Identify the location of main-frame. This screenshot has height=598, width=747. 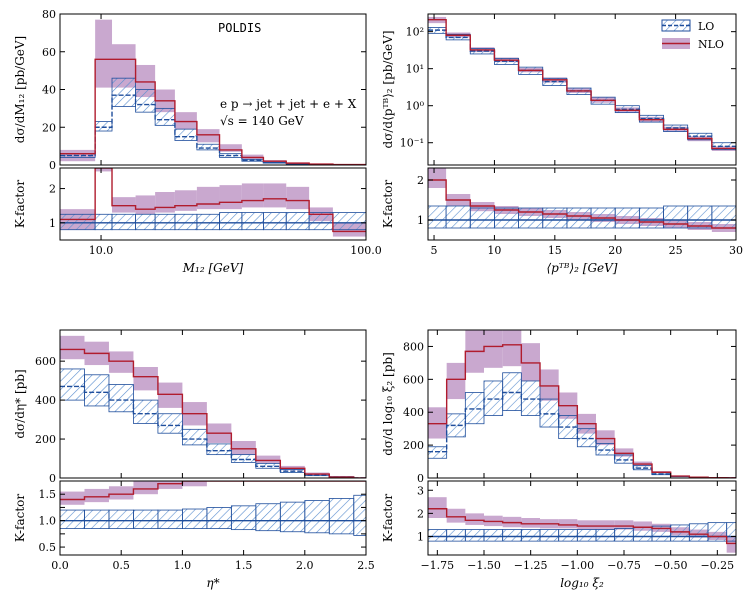
(582, 404).